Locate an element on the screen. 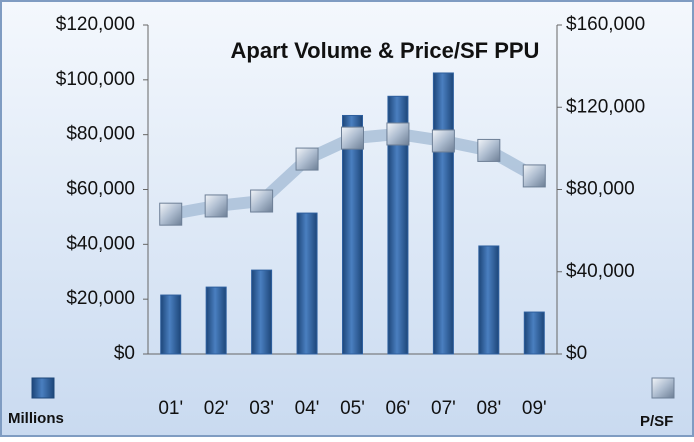 The image size is (694, 442). x-tick-label: 02' is located at coordinates (216, 408).